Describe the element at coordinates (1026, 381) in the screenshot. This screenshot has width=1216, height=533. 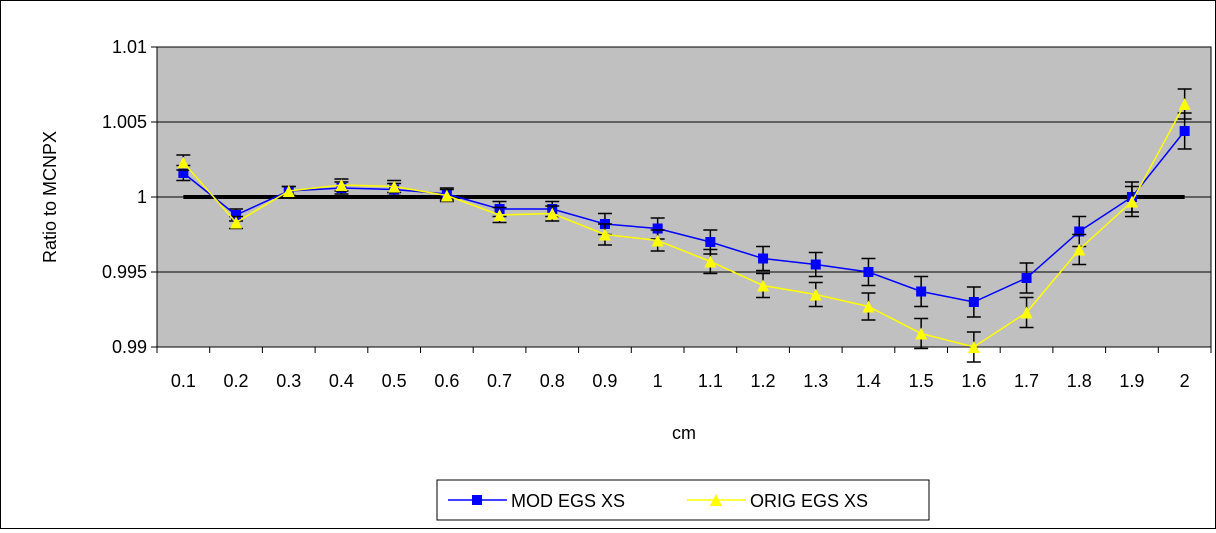
I see `x-tick-label-16: 1.7` at that location.